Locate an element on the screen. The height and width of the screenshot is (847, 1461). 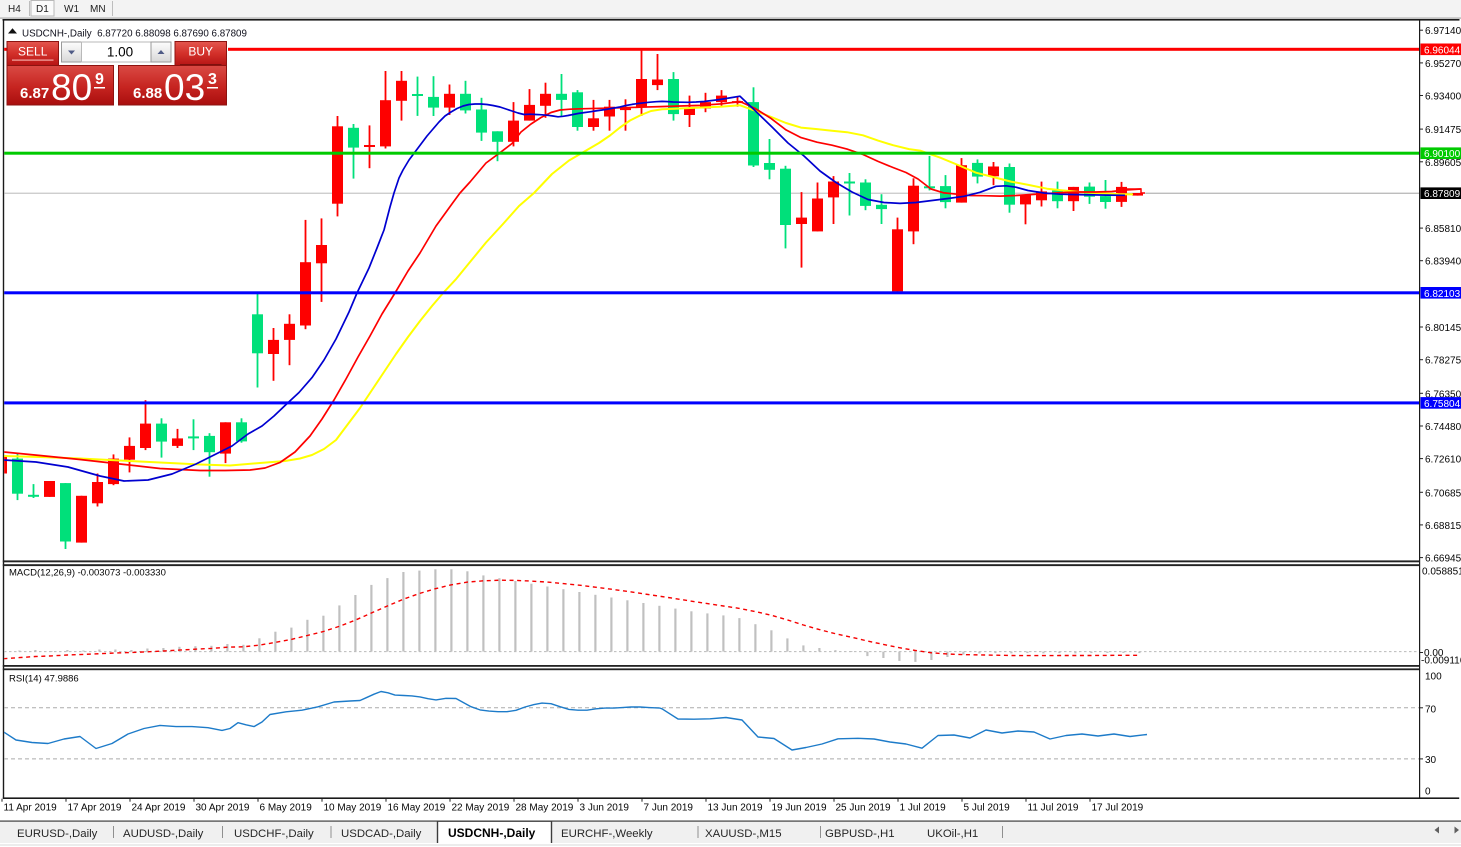
svg-text: BUY is located at coordinates (200, 52).